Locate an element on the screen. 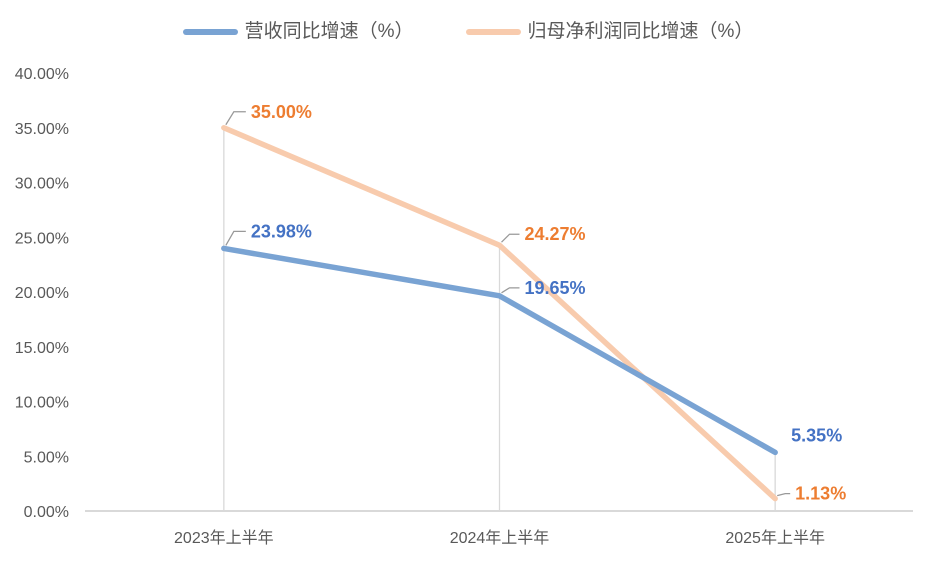 This screenshot has width=936, height=562. net-profit-series-label: 归母净利润同比增速（%） is located at coordinates (640, 31).